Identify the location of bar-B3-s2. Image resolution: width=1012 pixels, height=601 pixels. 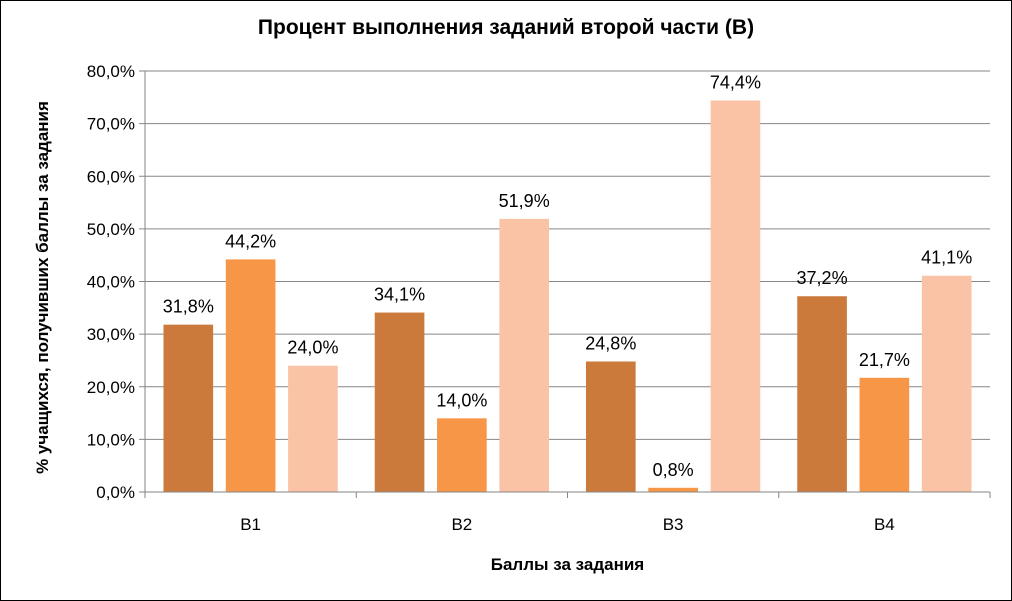
(673, 489).